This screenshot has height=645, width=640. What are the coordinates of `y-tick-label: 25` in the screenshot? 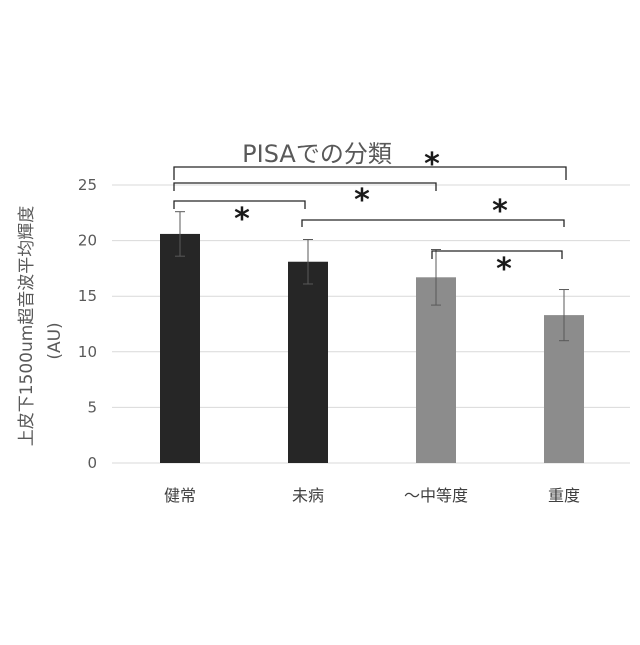 It's located at (87, 185).